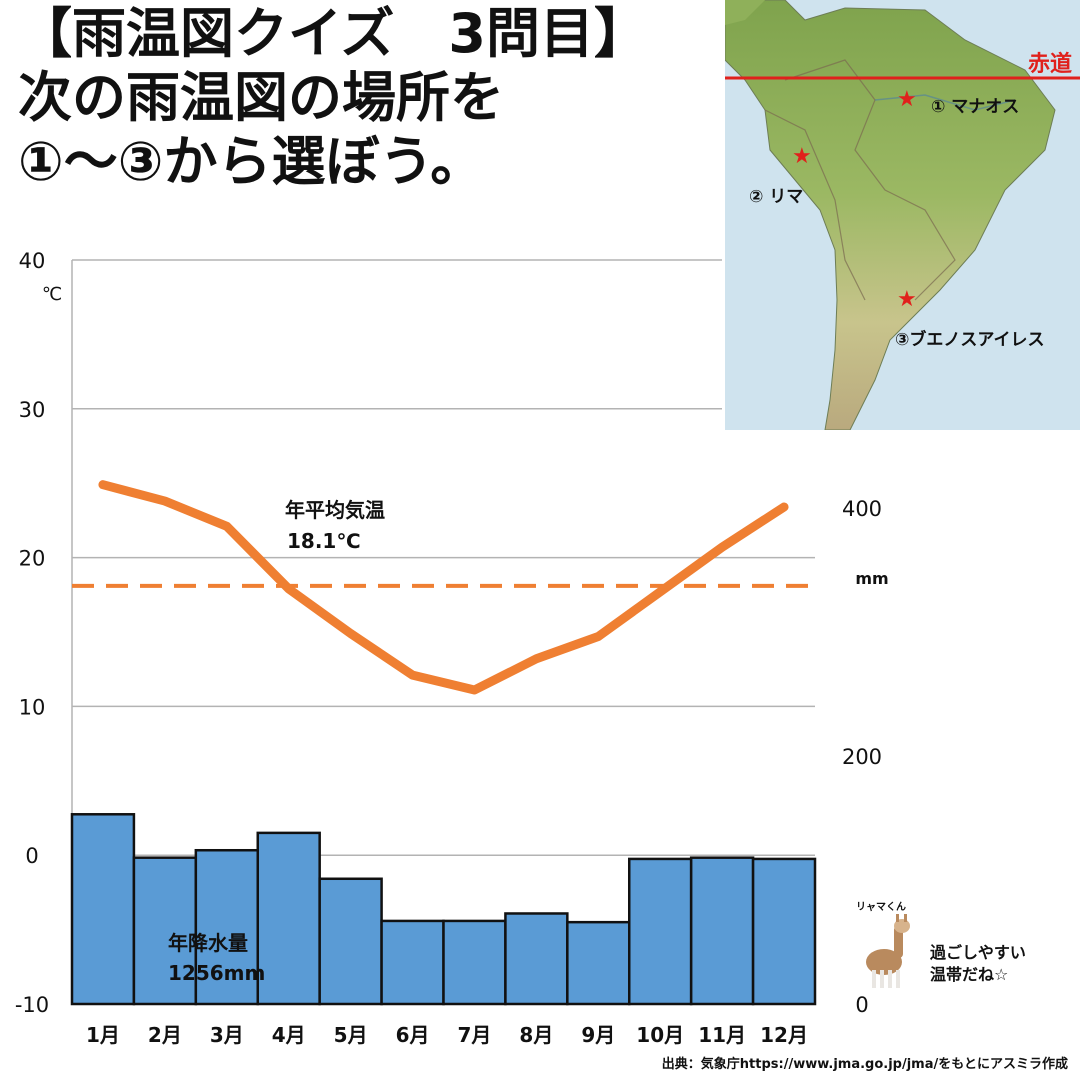 This screenshot has height=1080, width=1080. What do you see at coordinates (888, 951) in the screenshot?
I see `llama-mascot-icon` at bounding box center [888, 951].